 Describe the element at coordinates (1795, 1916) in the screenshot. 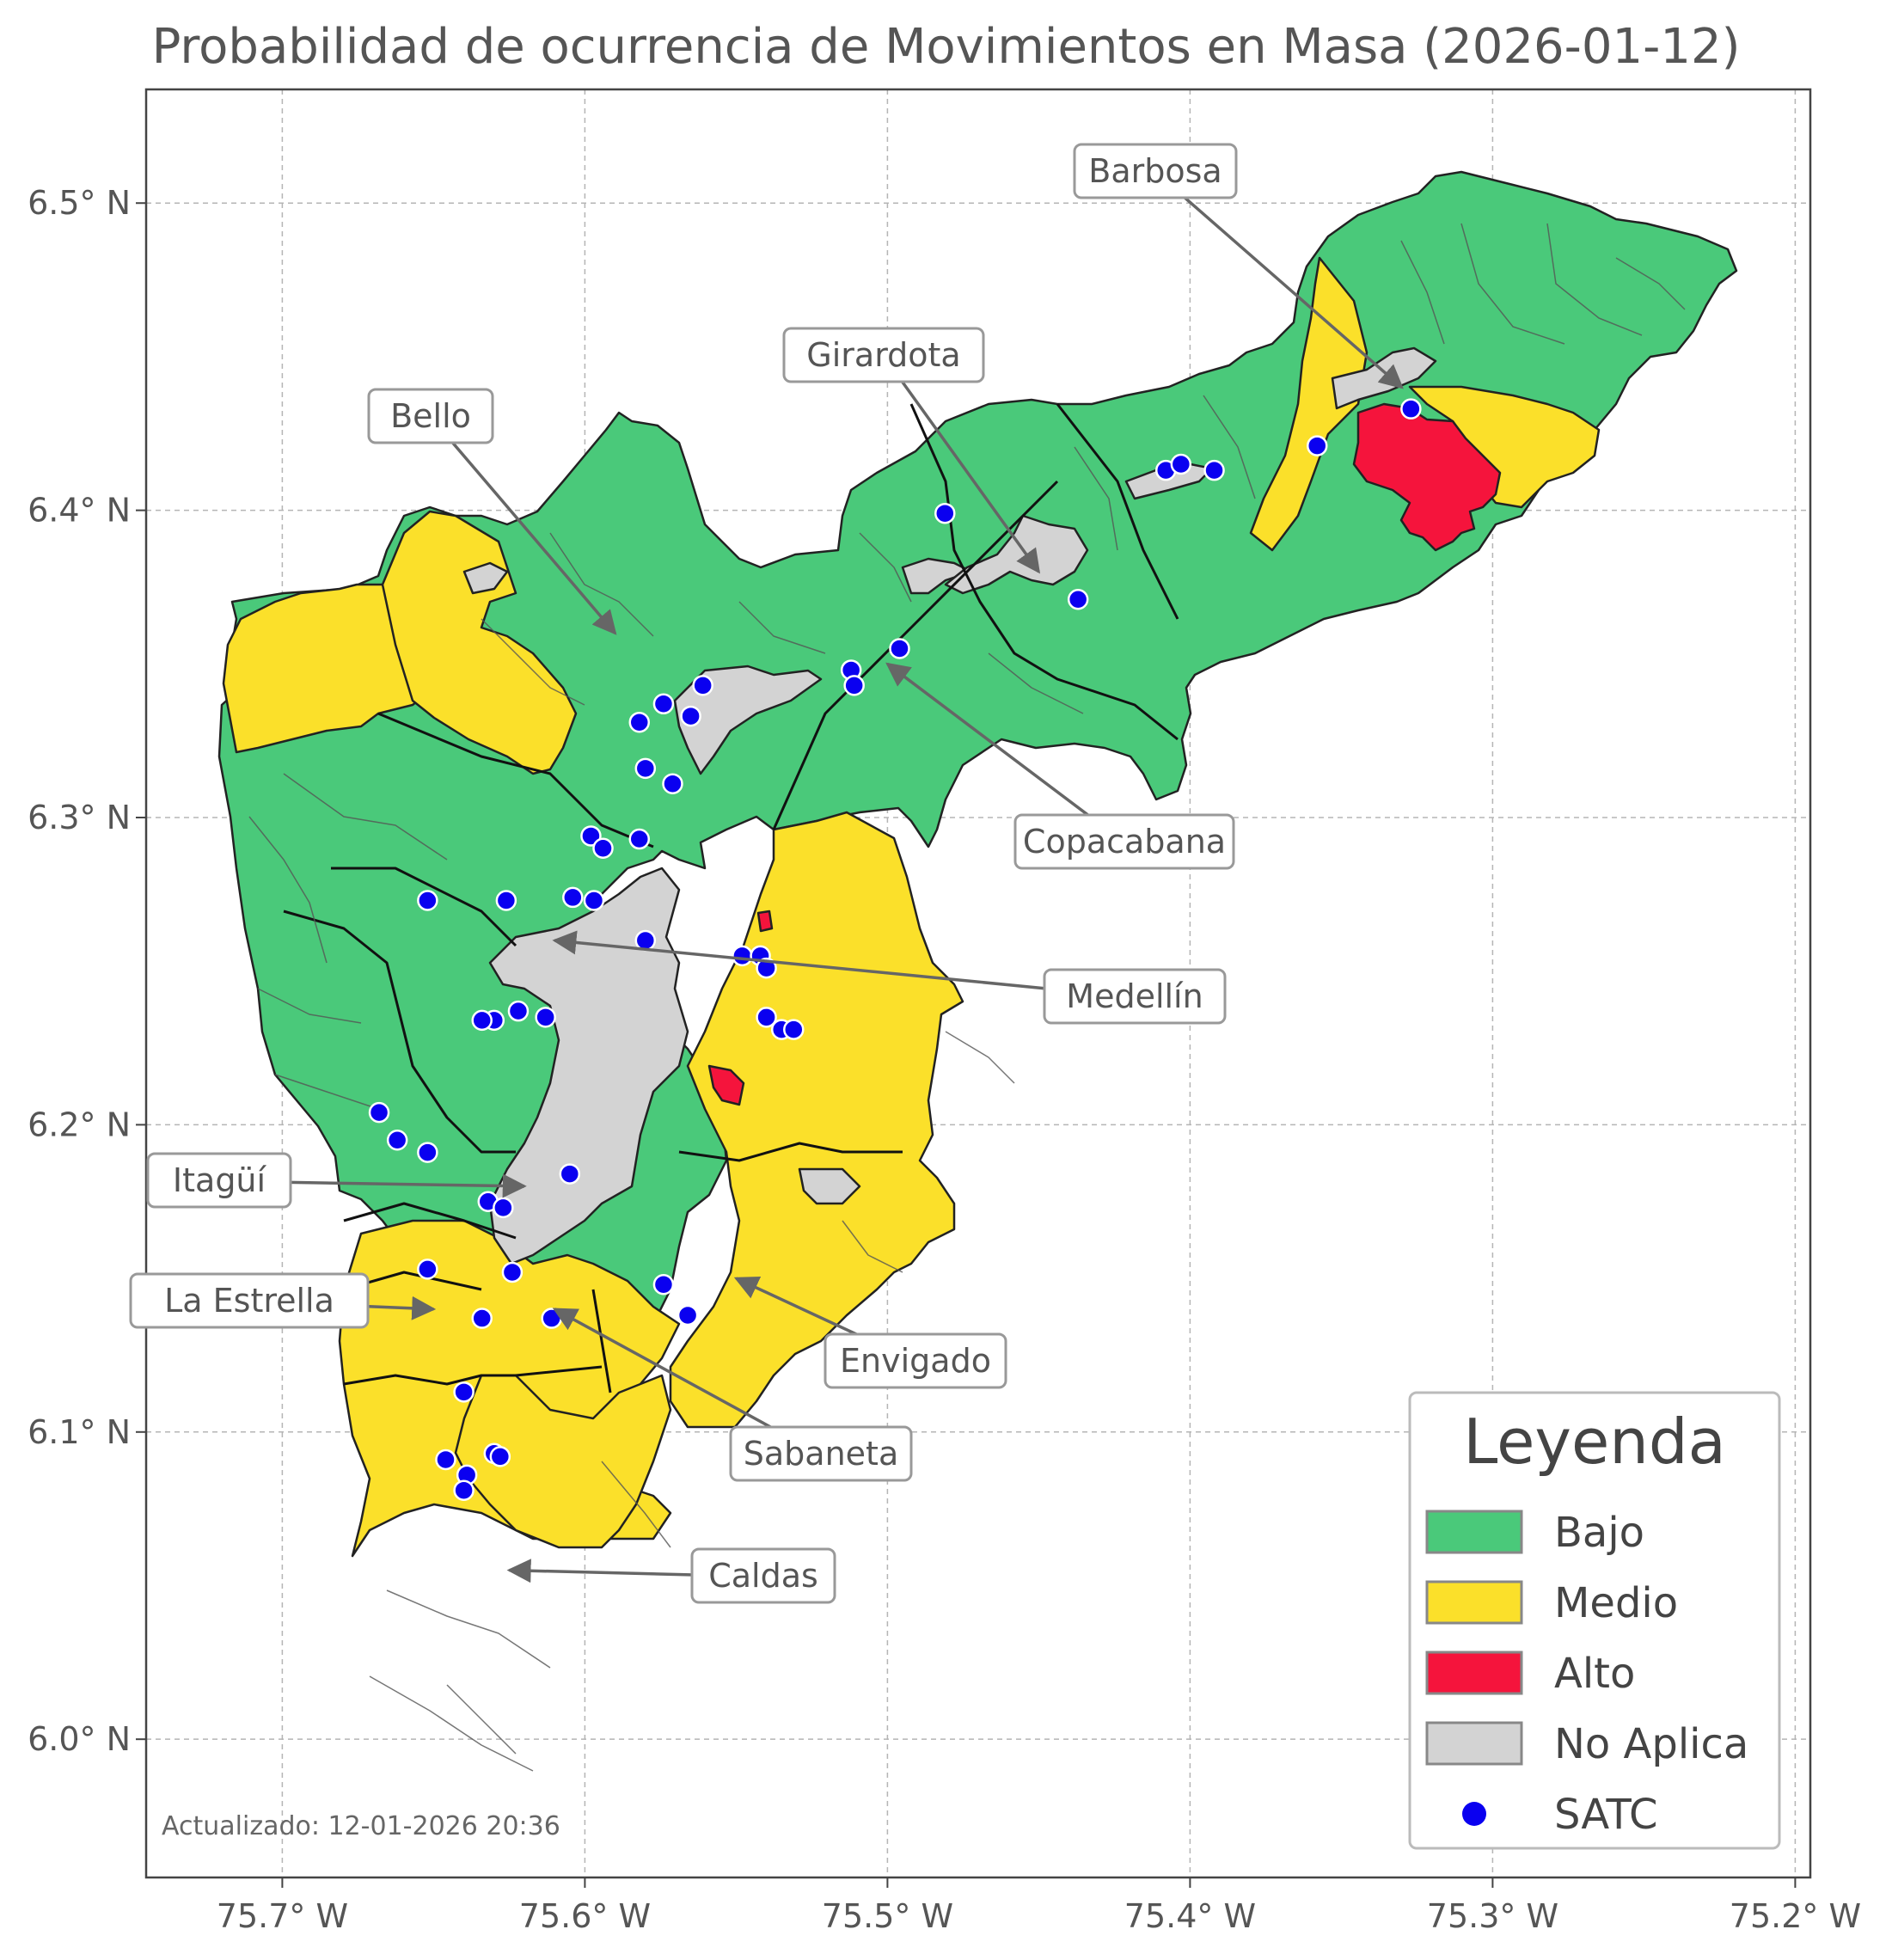

I see `x-tick-label: 75.2° W` at that location.